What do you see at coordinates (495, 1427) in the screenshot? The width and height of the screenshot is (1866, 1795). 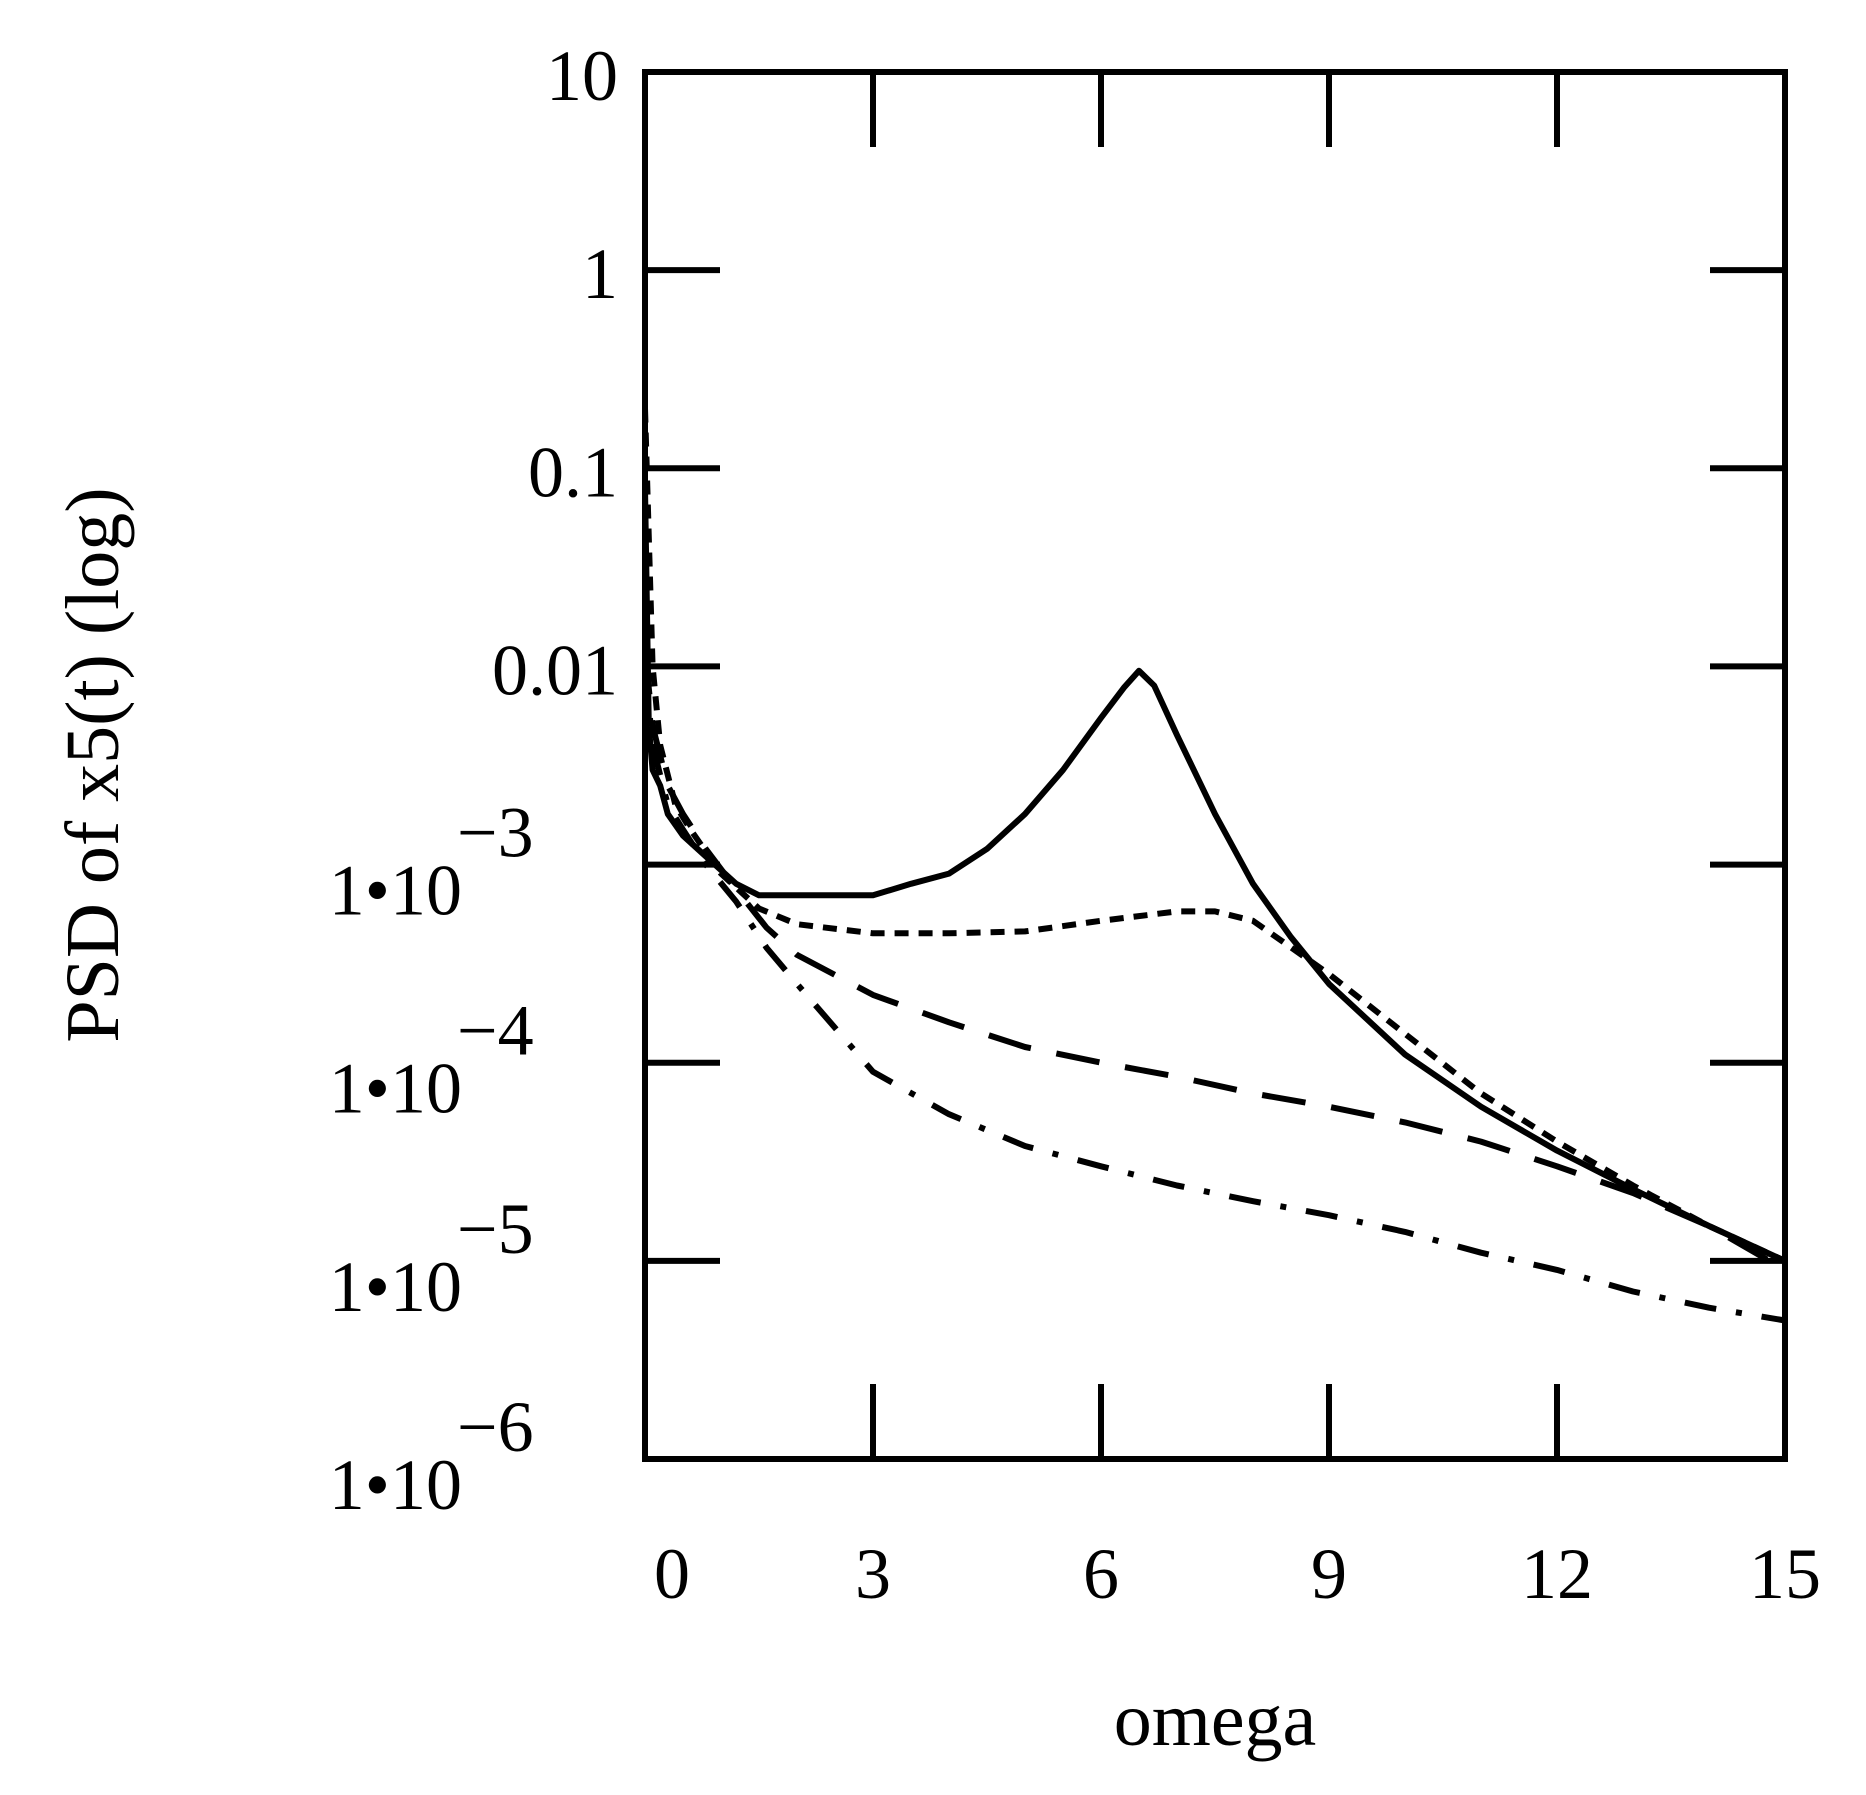 I see `y-tick-exponent: −6` at bounding box center [495, 1427].